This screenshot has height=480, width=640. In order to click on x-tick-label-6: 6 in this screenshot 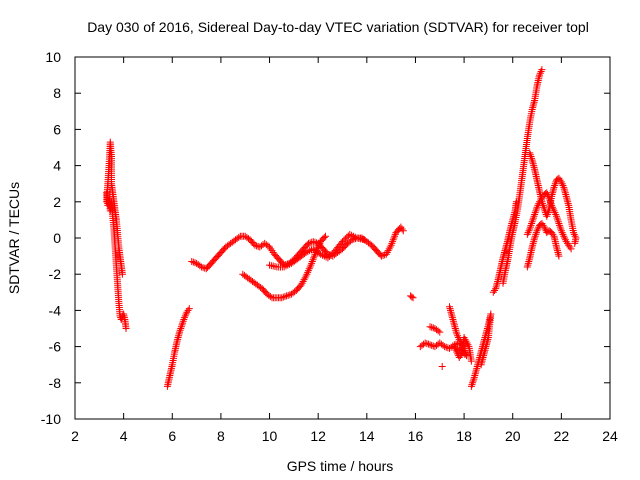, I will do `click(172, 436)`.